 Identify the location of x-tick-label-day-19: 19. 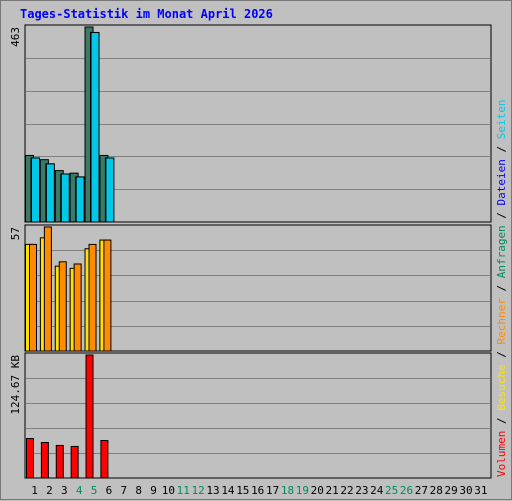
(302, 490).